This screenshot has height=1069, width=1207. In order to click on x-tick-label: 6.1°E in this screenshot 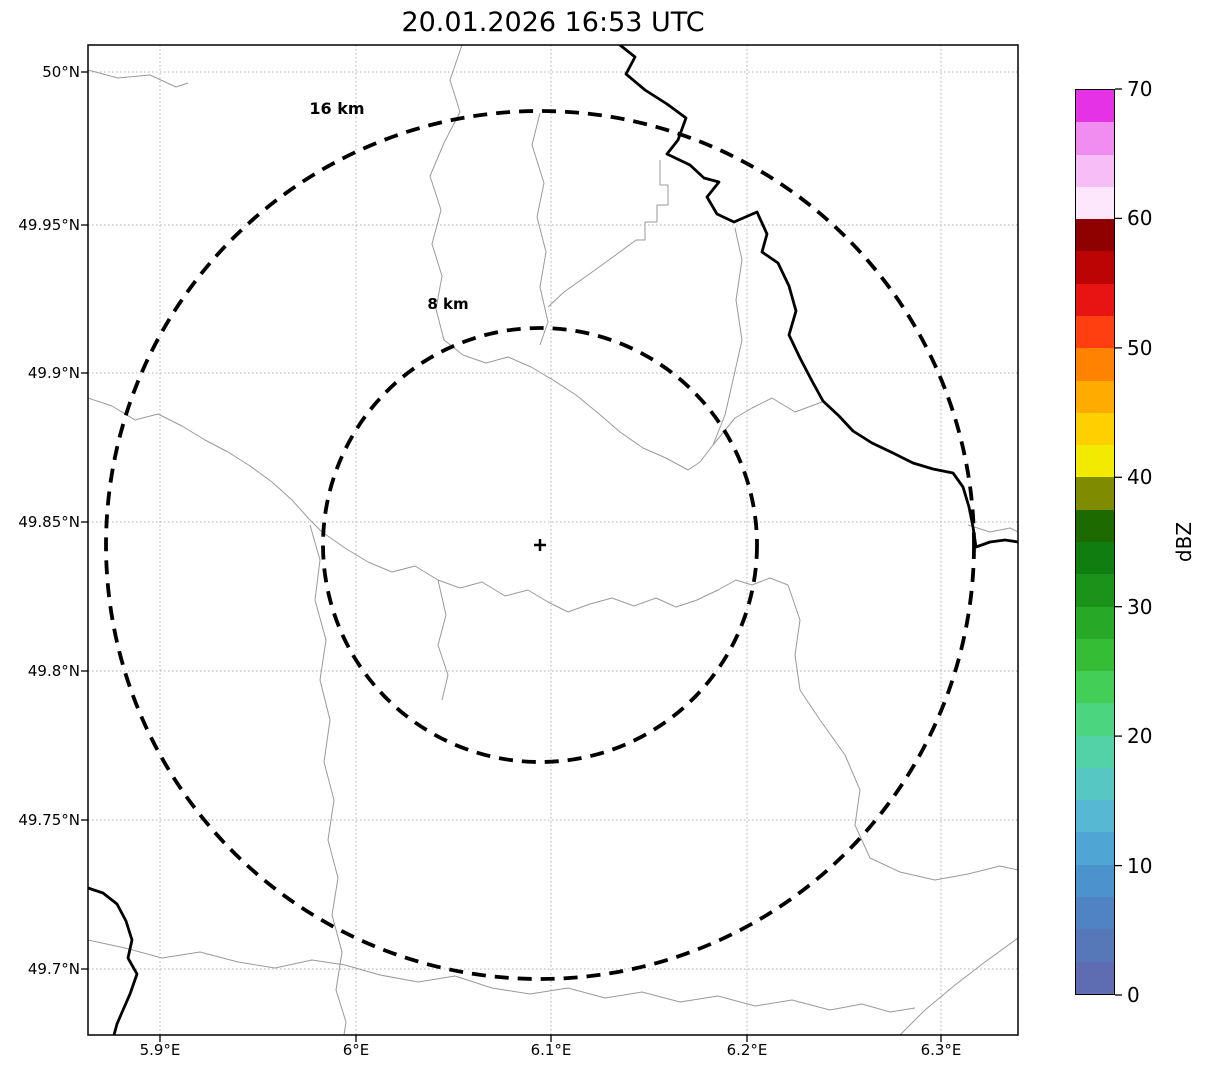, I will do `click(551, 1050)`.